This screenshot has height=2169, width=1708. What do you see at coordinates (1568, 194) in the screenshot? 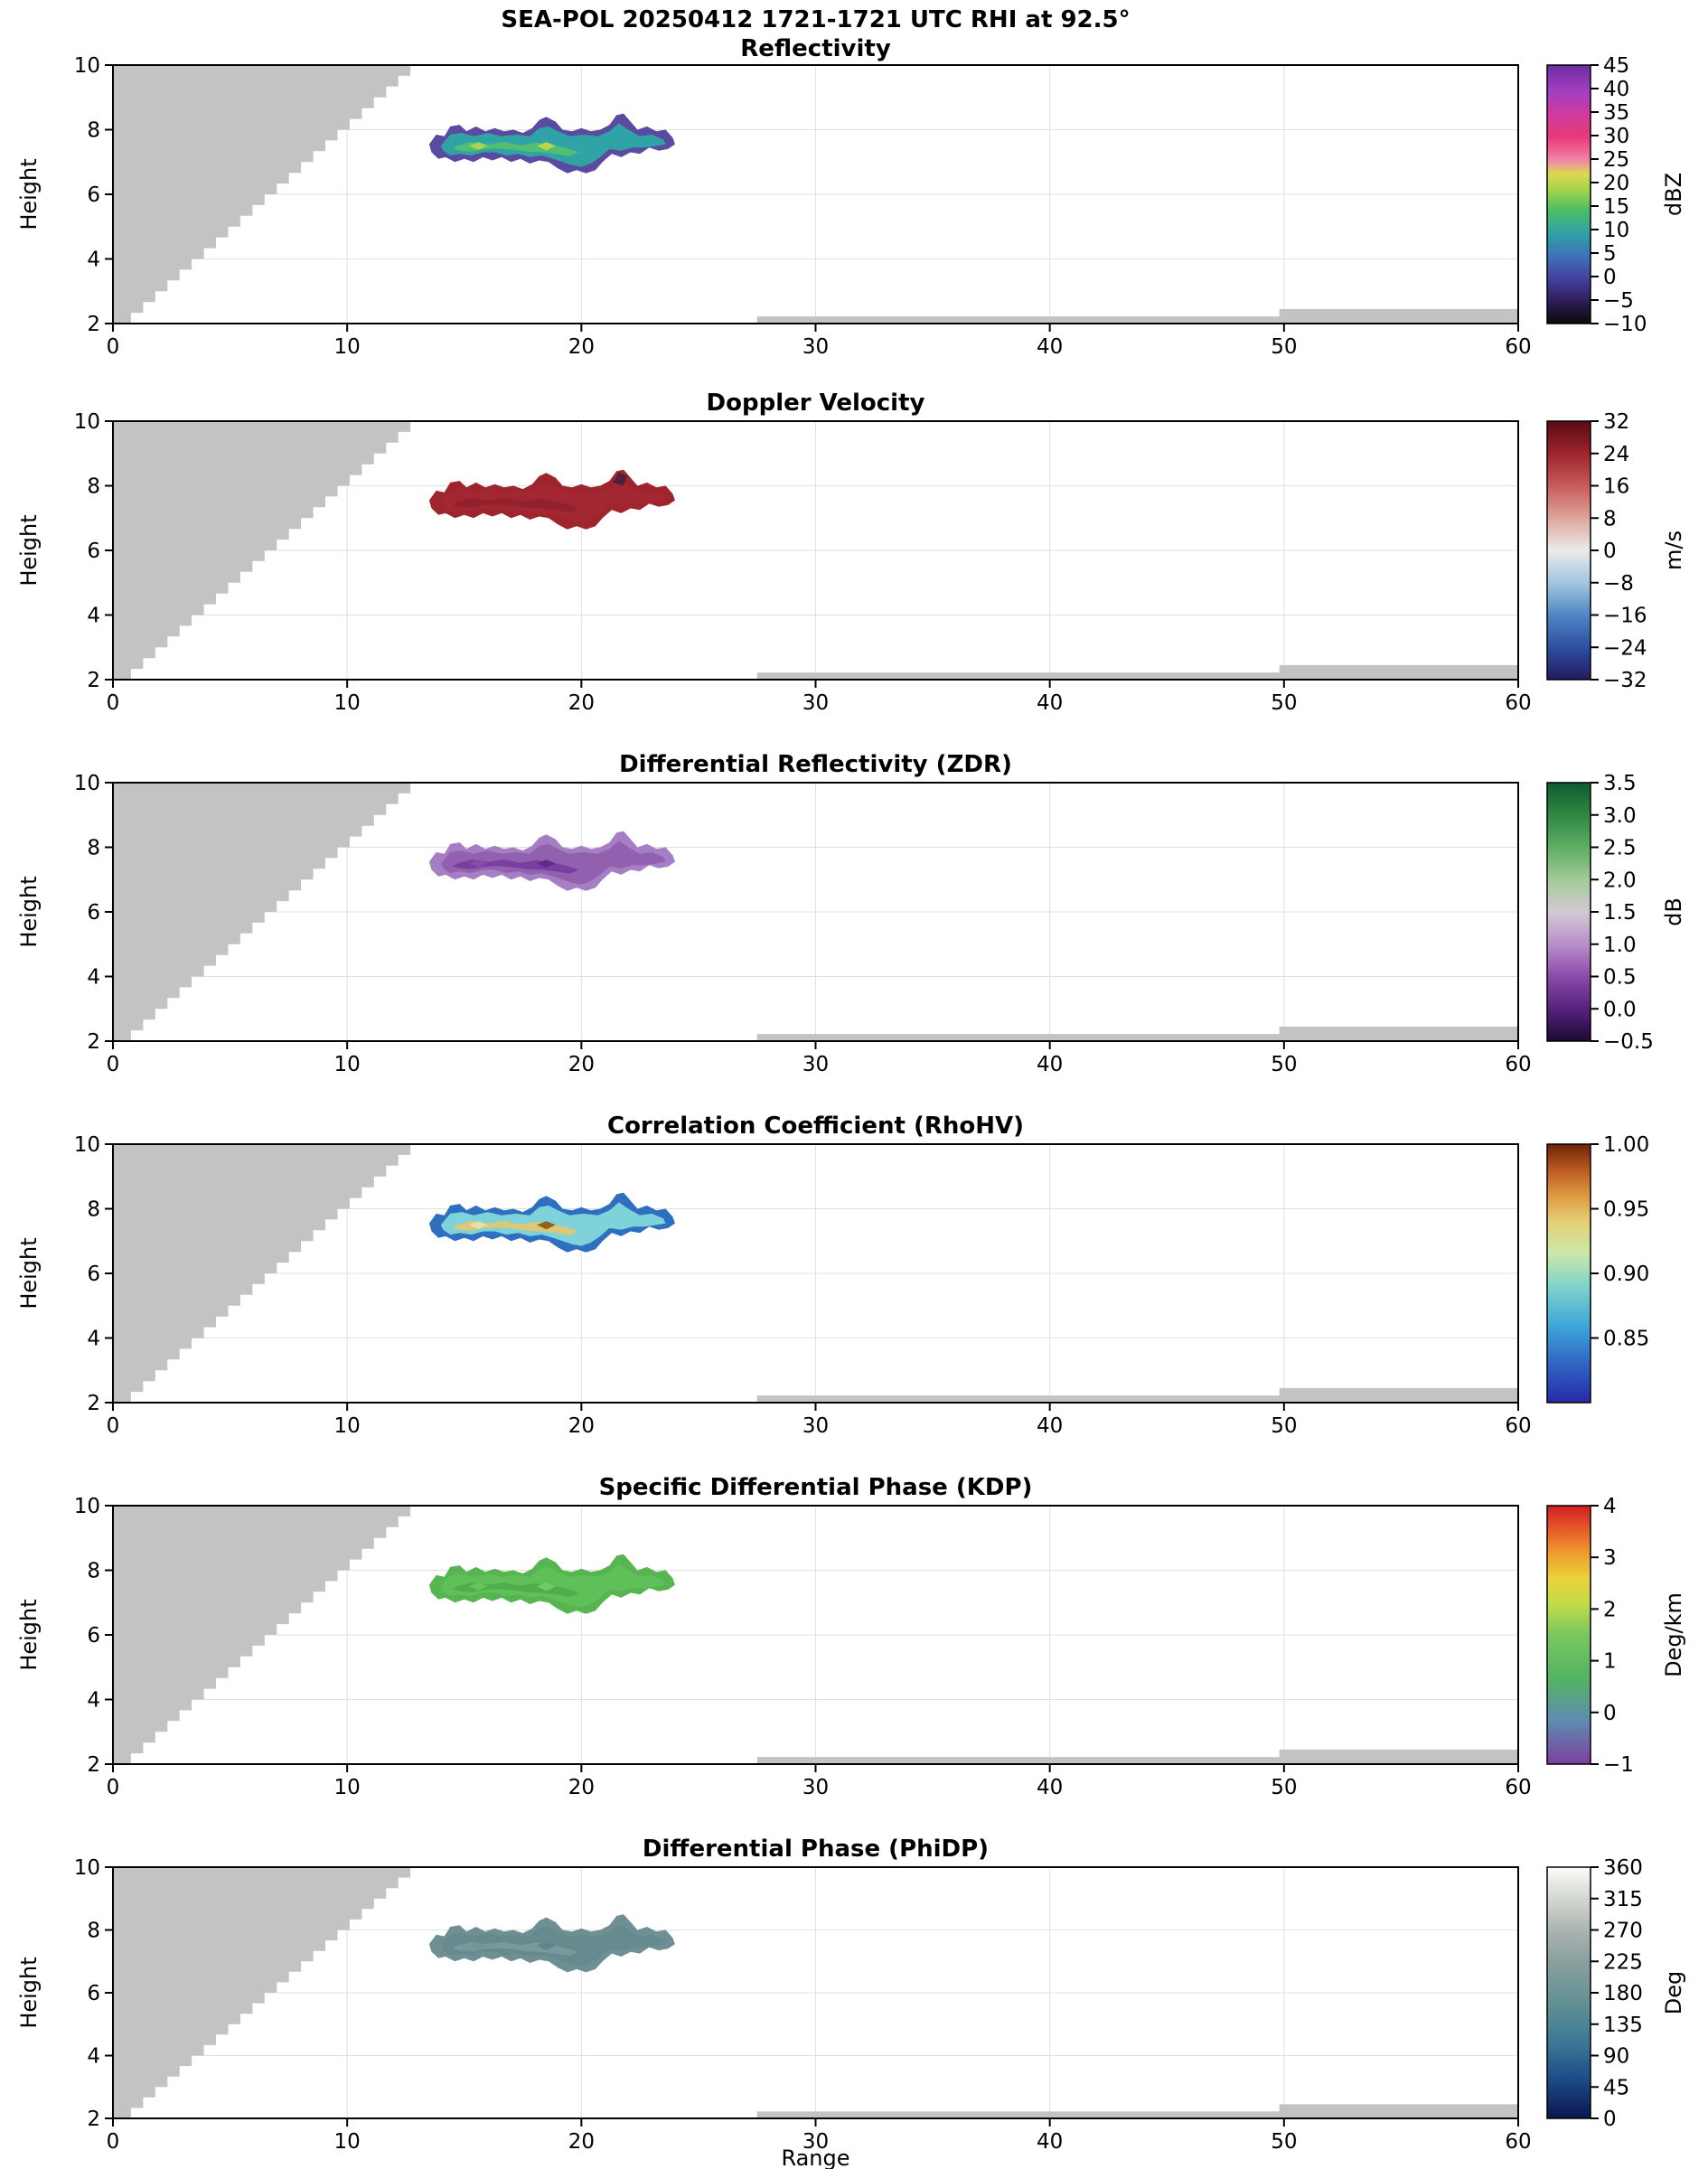
I see `colorbar-reflectivity` at bounding box center [1568, 194].